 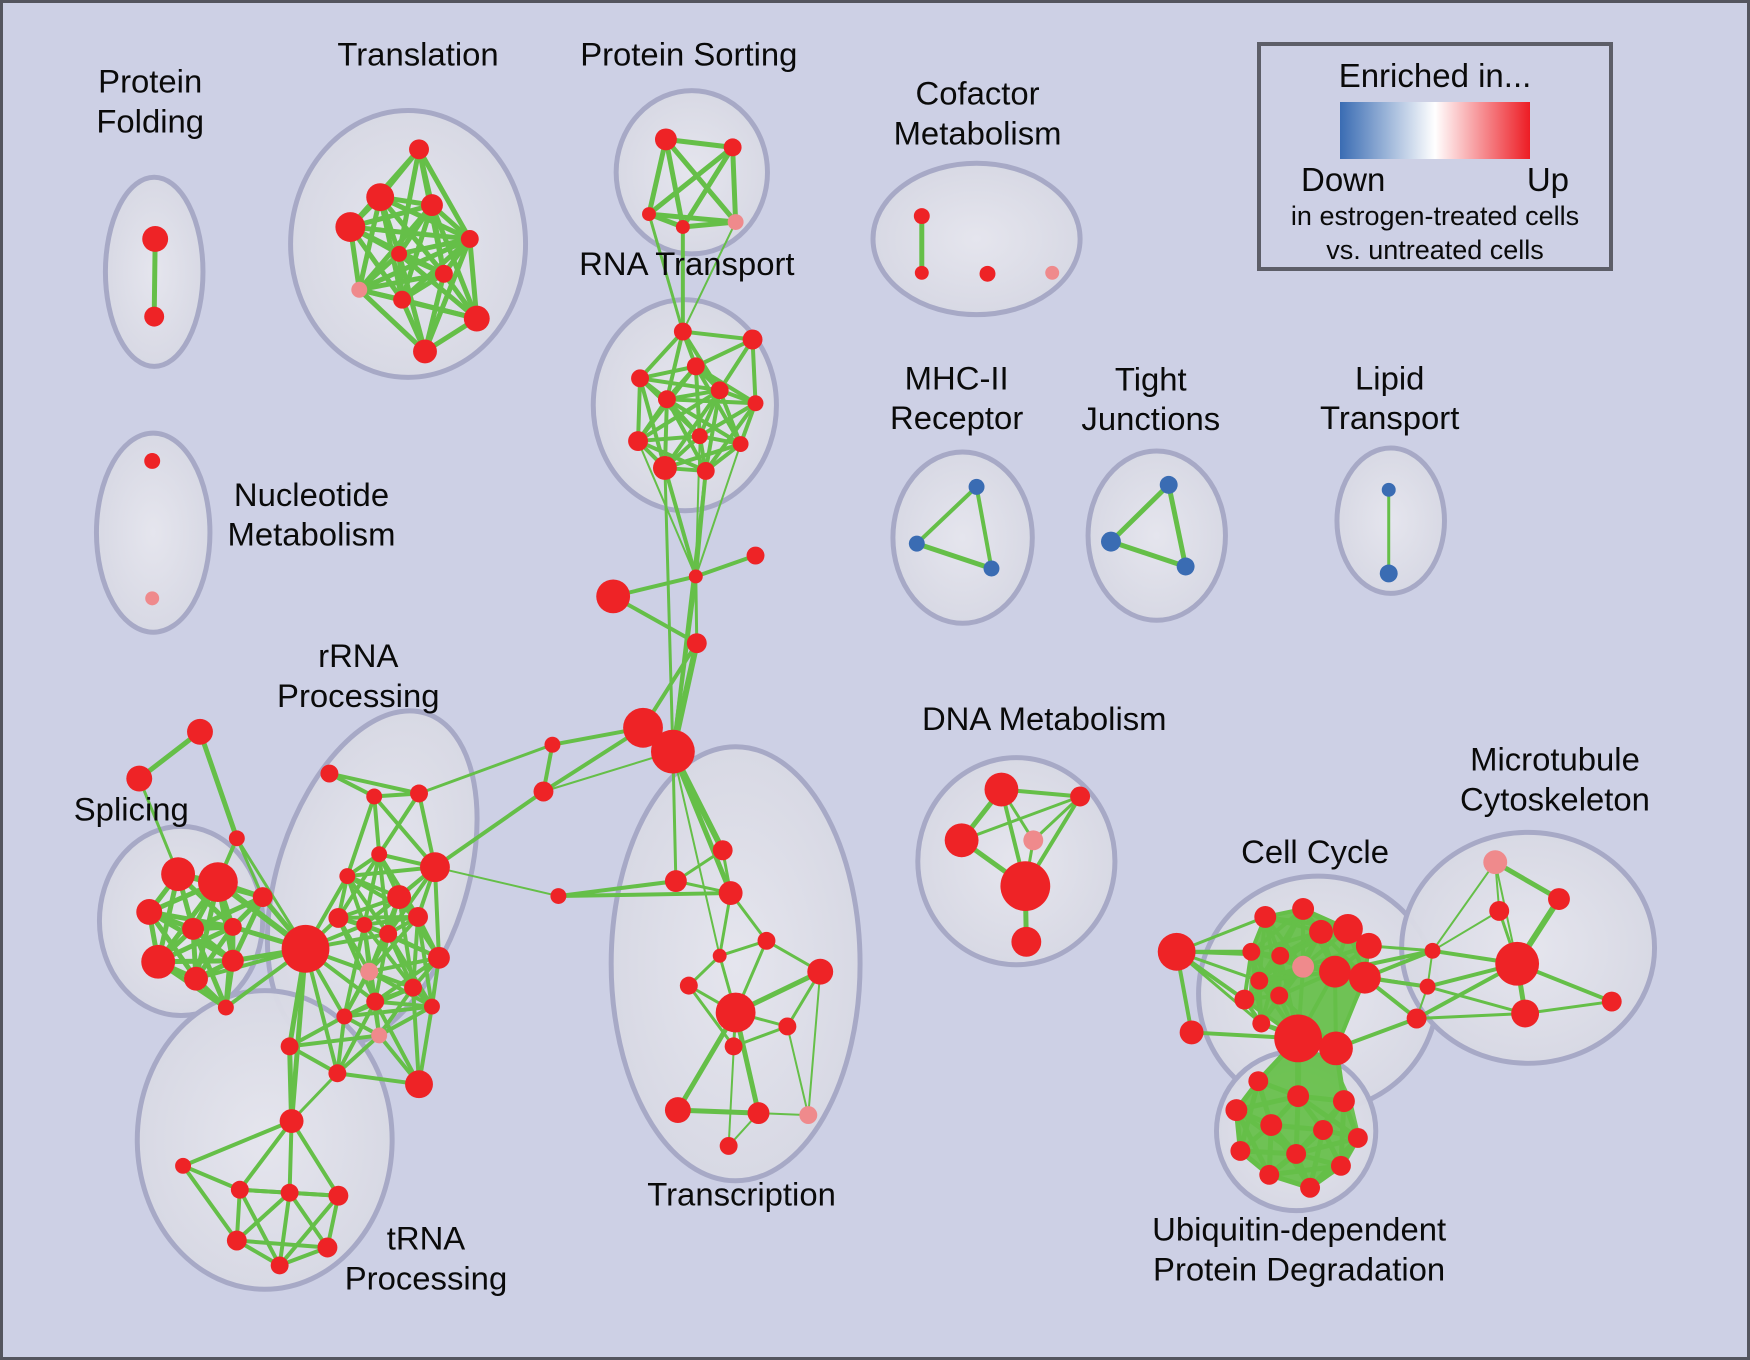 I want to click on node-u4, so click(x=1236, y=1110).